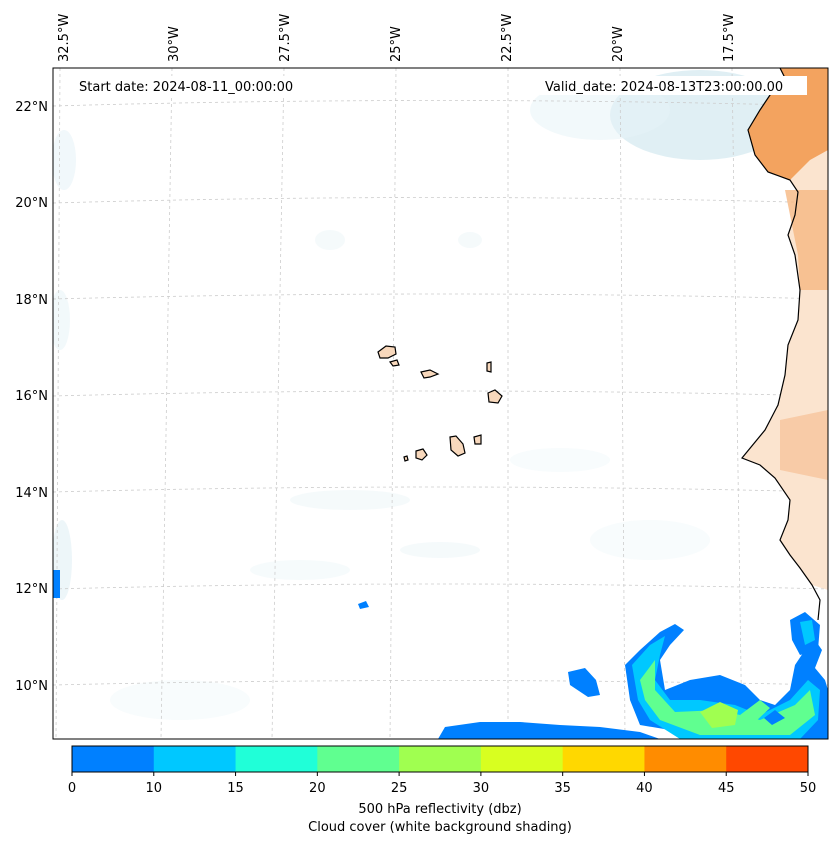 The height and width of the screenshot is (843, 837). Describe the element at coordinates (186, 87) in the screenshot. I see `start-date-label: Start date: 2024-08-11_00:00:00` at that location.